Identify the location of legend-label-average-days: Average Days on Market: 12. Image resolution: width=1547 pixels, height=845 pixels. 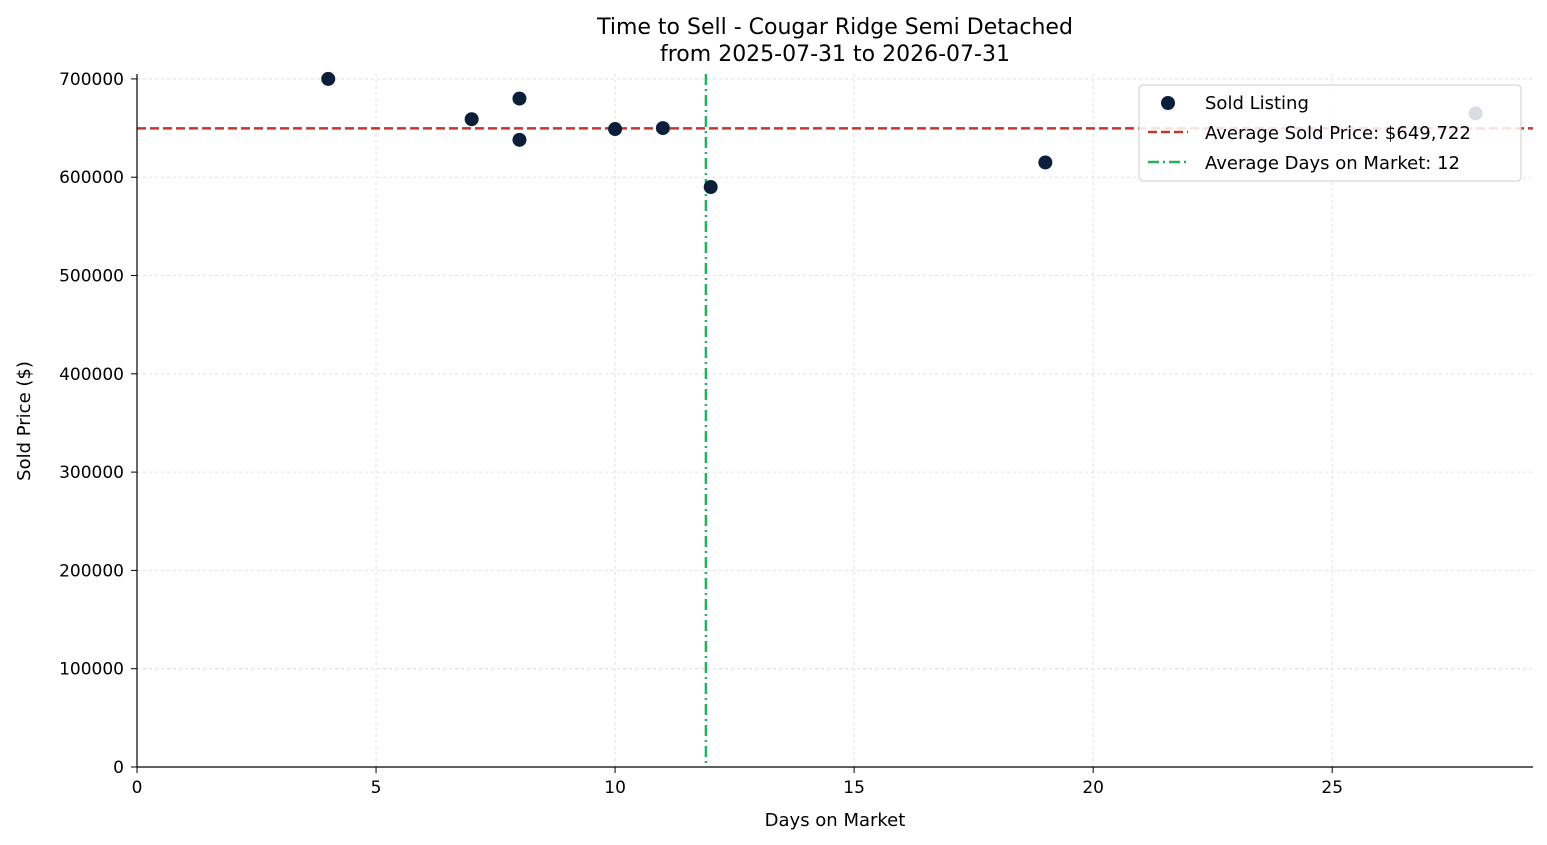
(1332, 163).